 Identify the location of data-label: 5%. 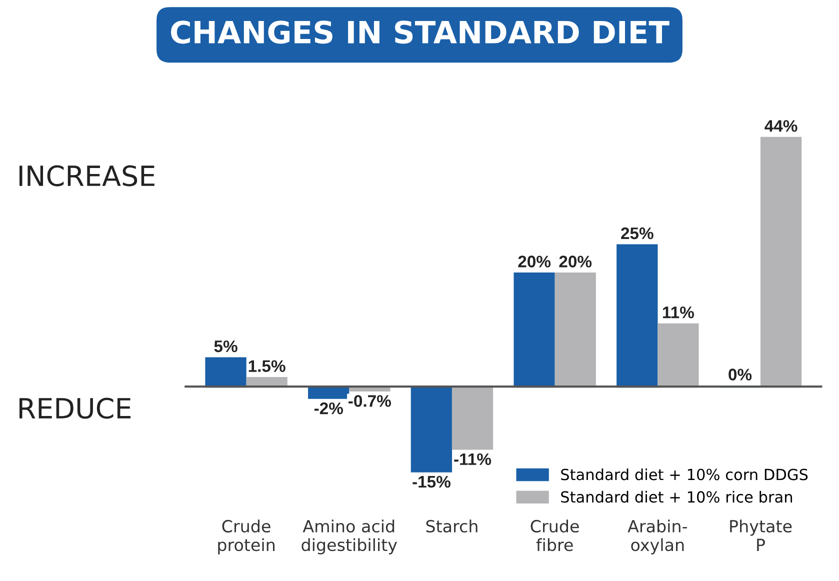
(226, 346).